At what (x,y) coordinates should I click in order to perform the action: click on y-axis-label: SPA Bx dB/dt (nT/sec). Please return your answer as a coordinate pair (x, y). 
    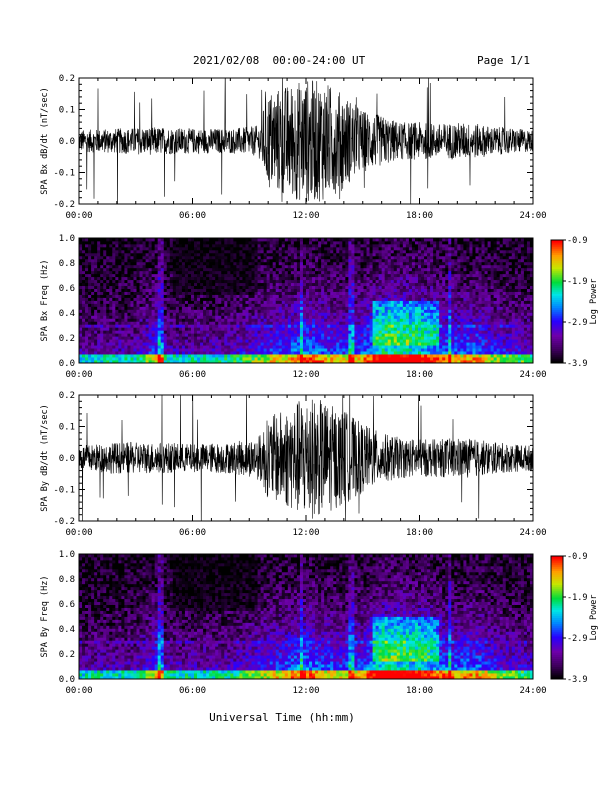
    Looking at the image, I should click on (45, 140).